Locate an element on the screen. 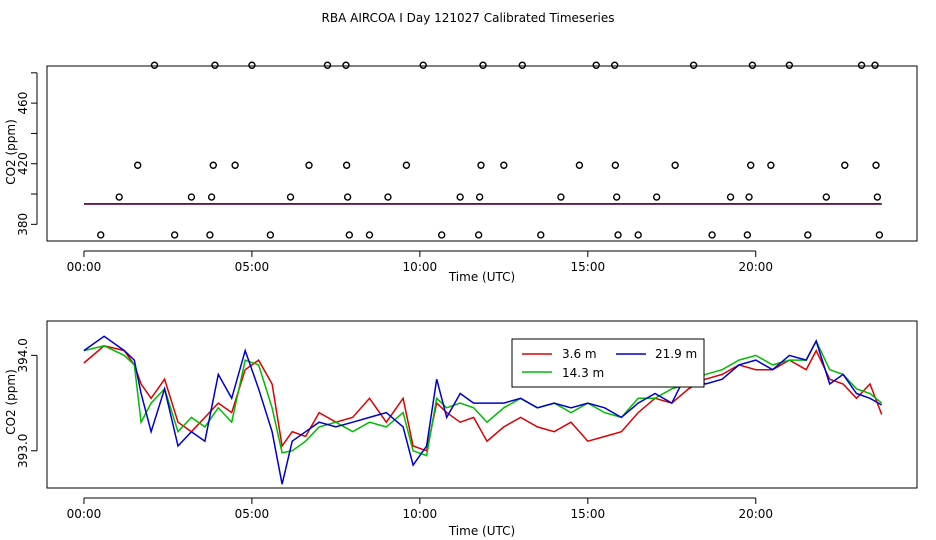 The height and width of the screenshot is (540, 936). top-x-axis: 00:00 05:00 10:00 15:00 20:00 is located at coordinates (420, 262).